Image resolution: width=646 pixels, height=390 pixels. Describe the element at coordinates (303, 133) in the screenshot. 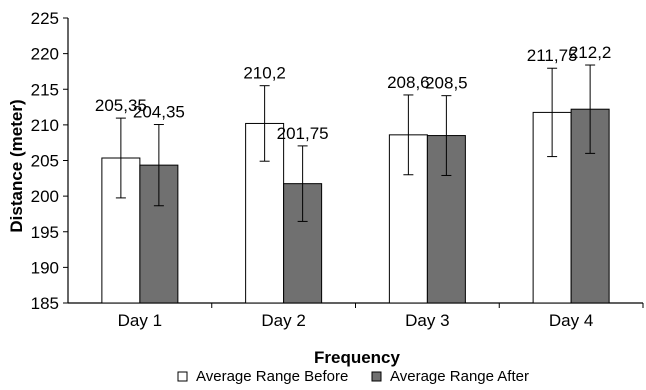

I see `data-label: 201,75` at that location.